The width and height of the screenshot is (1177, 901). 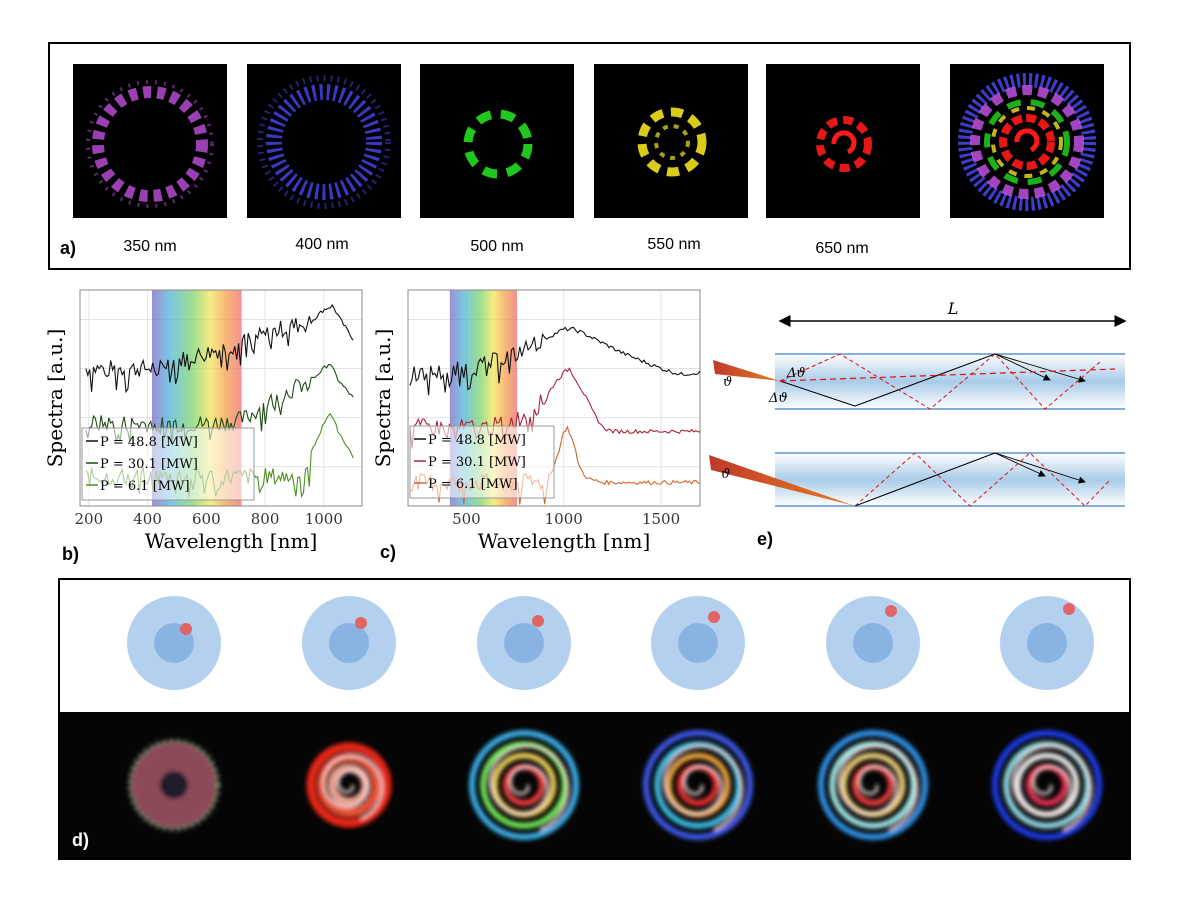 What do you see at coordinates (953, 308) in the screenshot?
I see `length-label: L` at bounding box center [953, 308].